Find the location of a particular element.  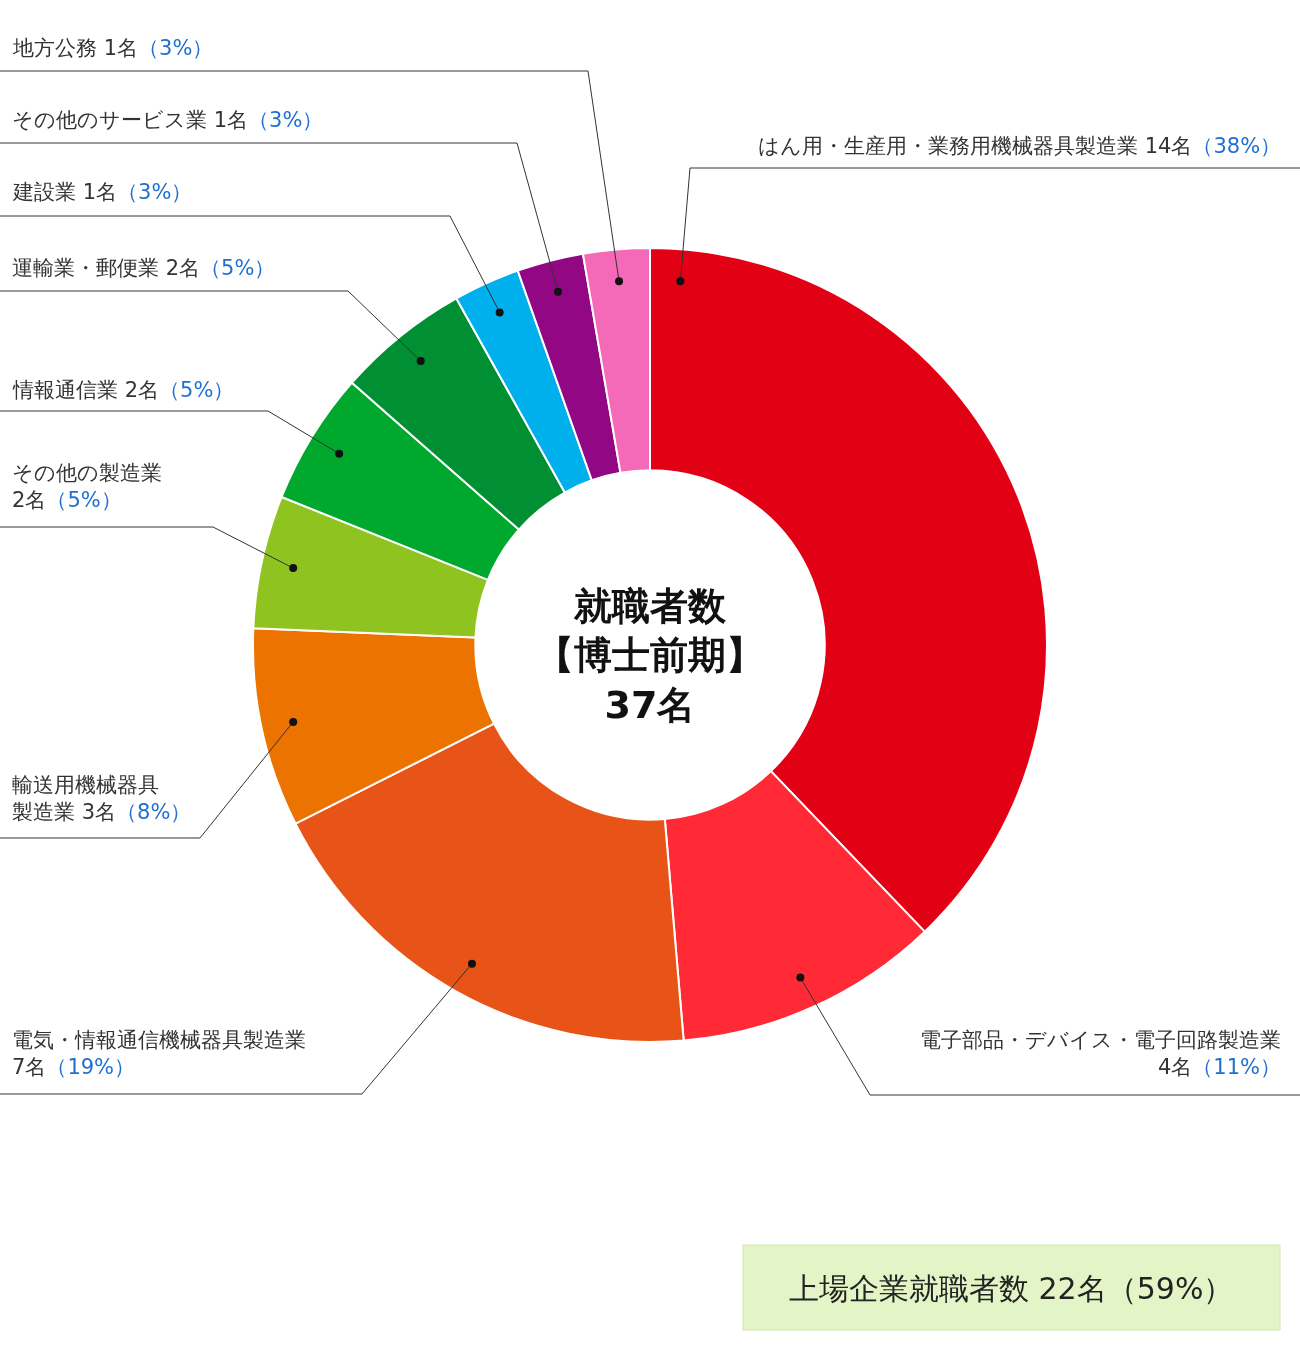

text: 上場企業就職者数 22名（59%） is located at coordinates (1011, 1288).